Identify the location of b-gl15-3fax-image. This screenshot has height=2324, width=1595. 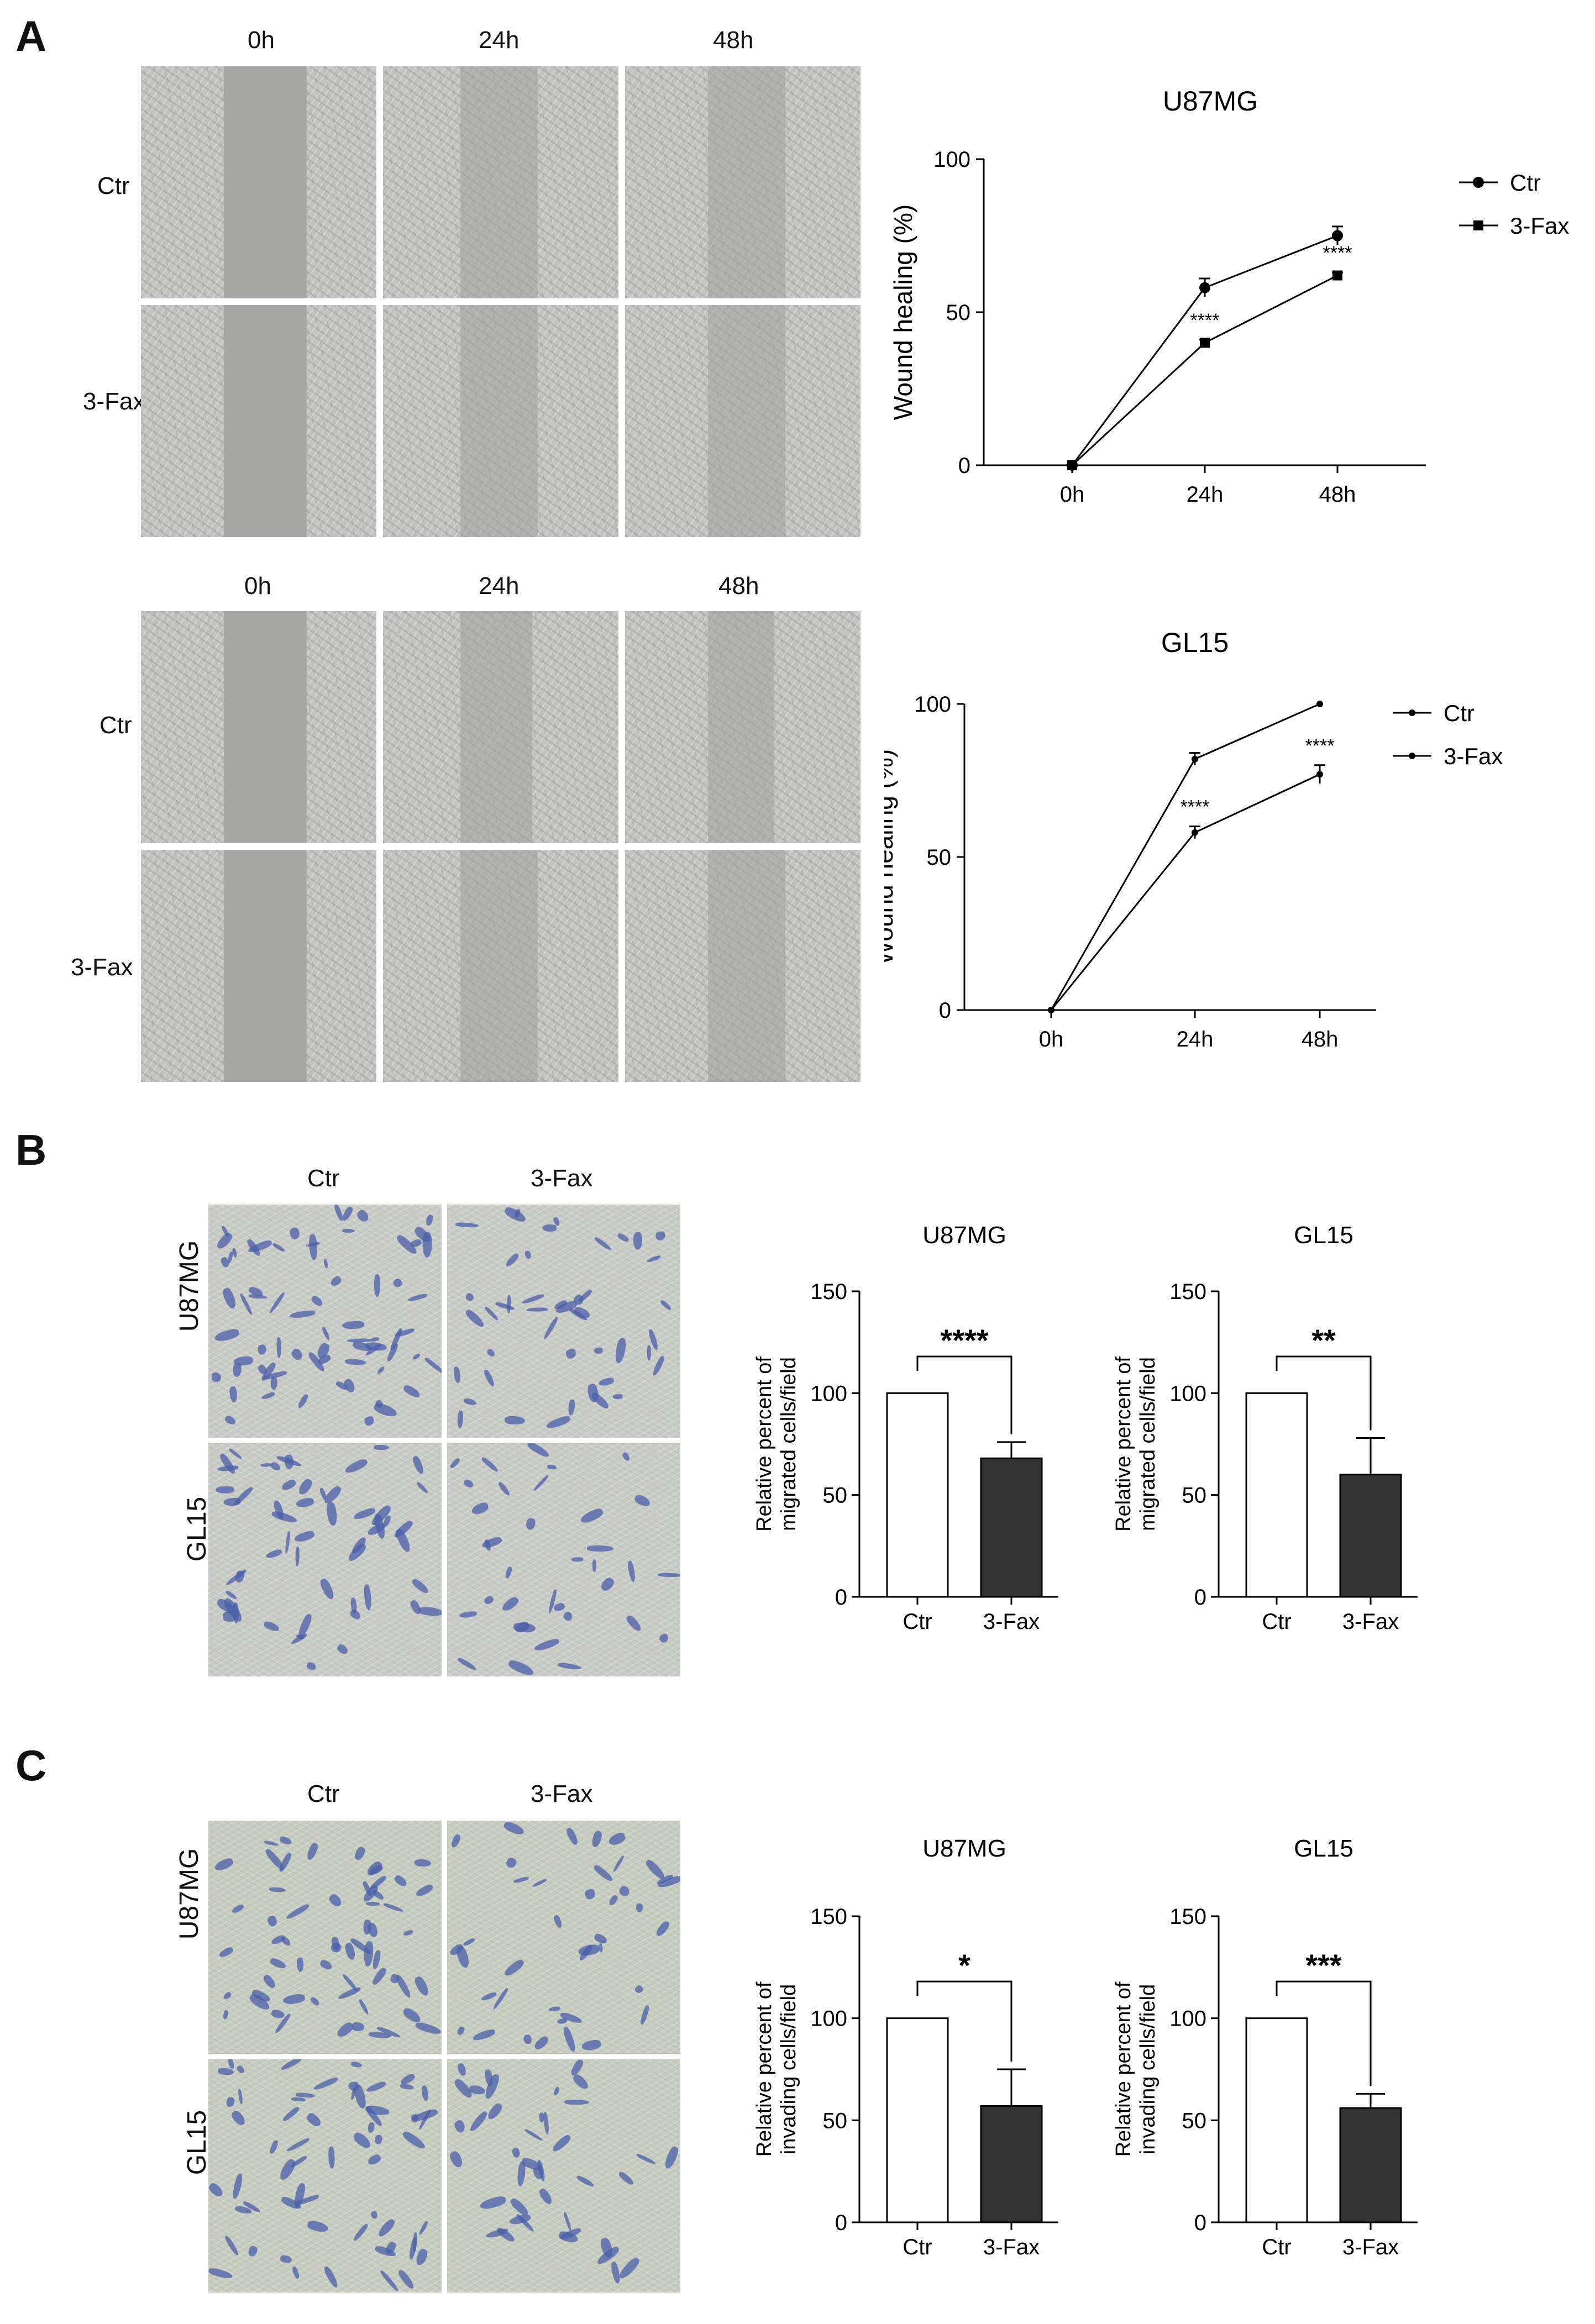
(563, 1559).